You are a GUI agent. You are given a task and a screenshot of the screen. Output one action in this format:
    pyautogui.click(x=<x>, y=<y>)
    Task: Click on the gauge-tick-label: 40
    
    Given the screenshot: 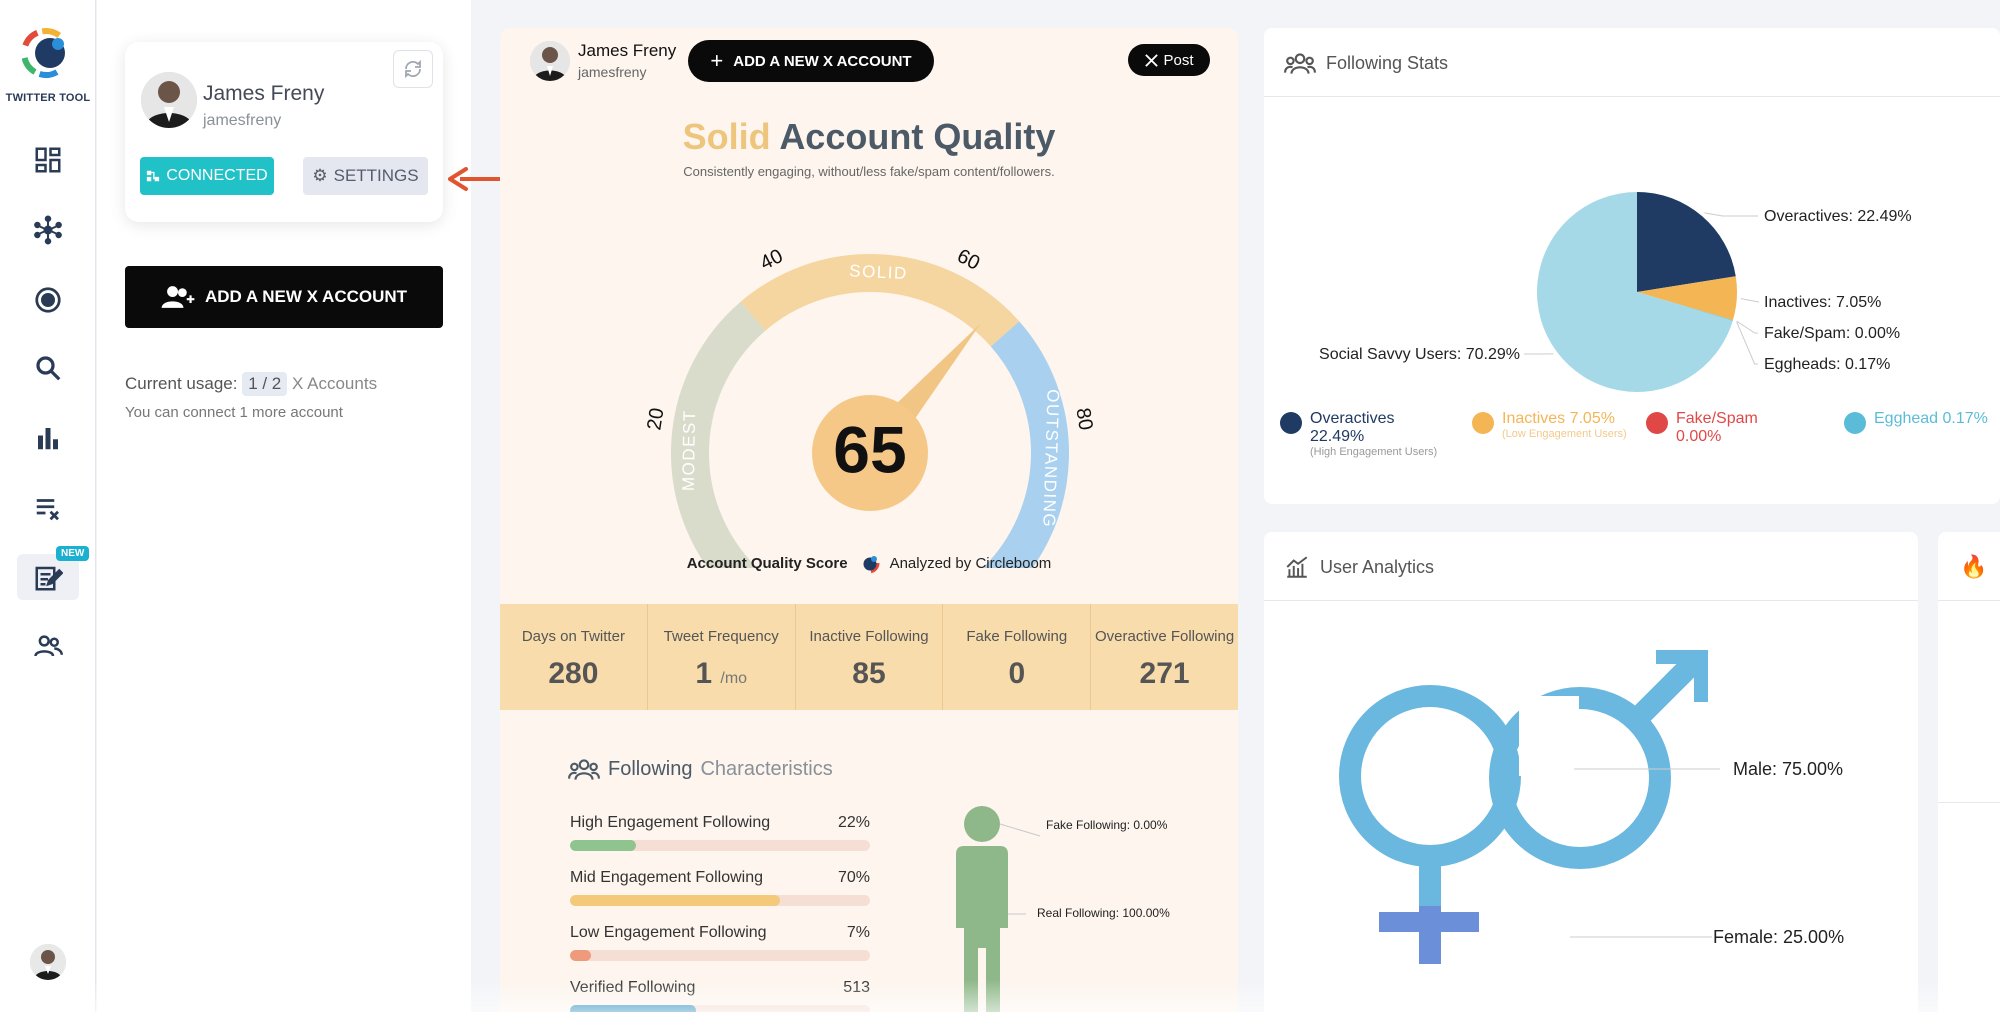 What is the action you would take?
    pyautogui.click(x=772, y=260)
    